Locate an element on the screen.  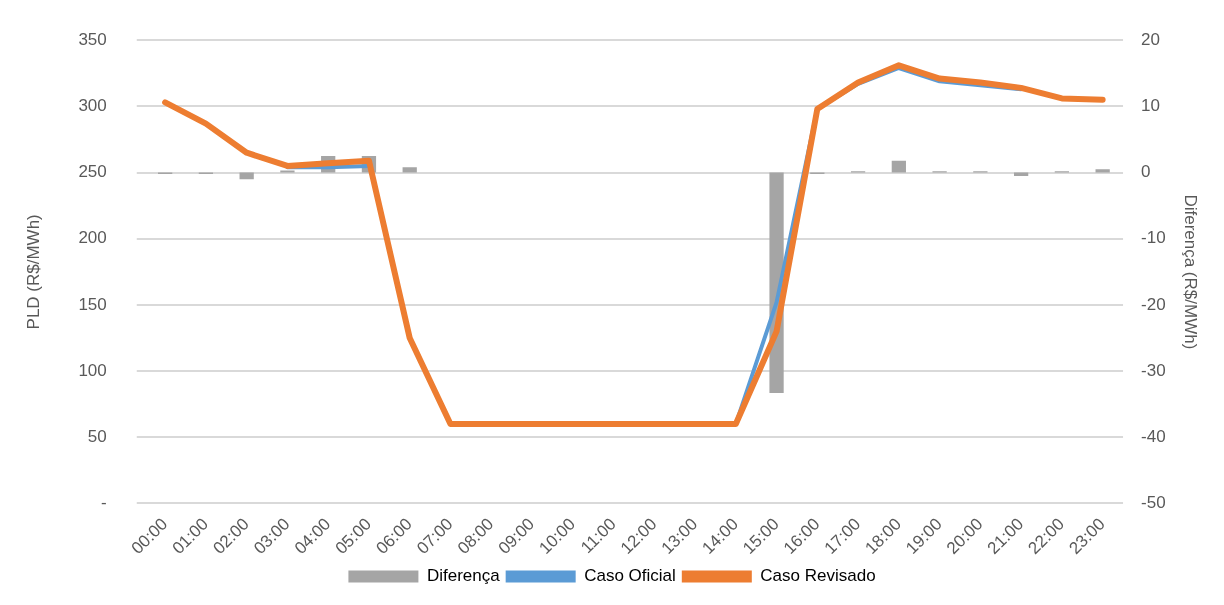
y-tick-label: 50 is located at coordinates (97, 436).